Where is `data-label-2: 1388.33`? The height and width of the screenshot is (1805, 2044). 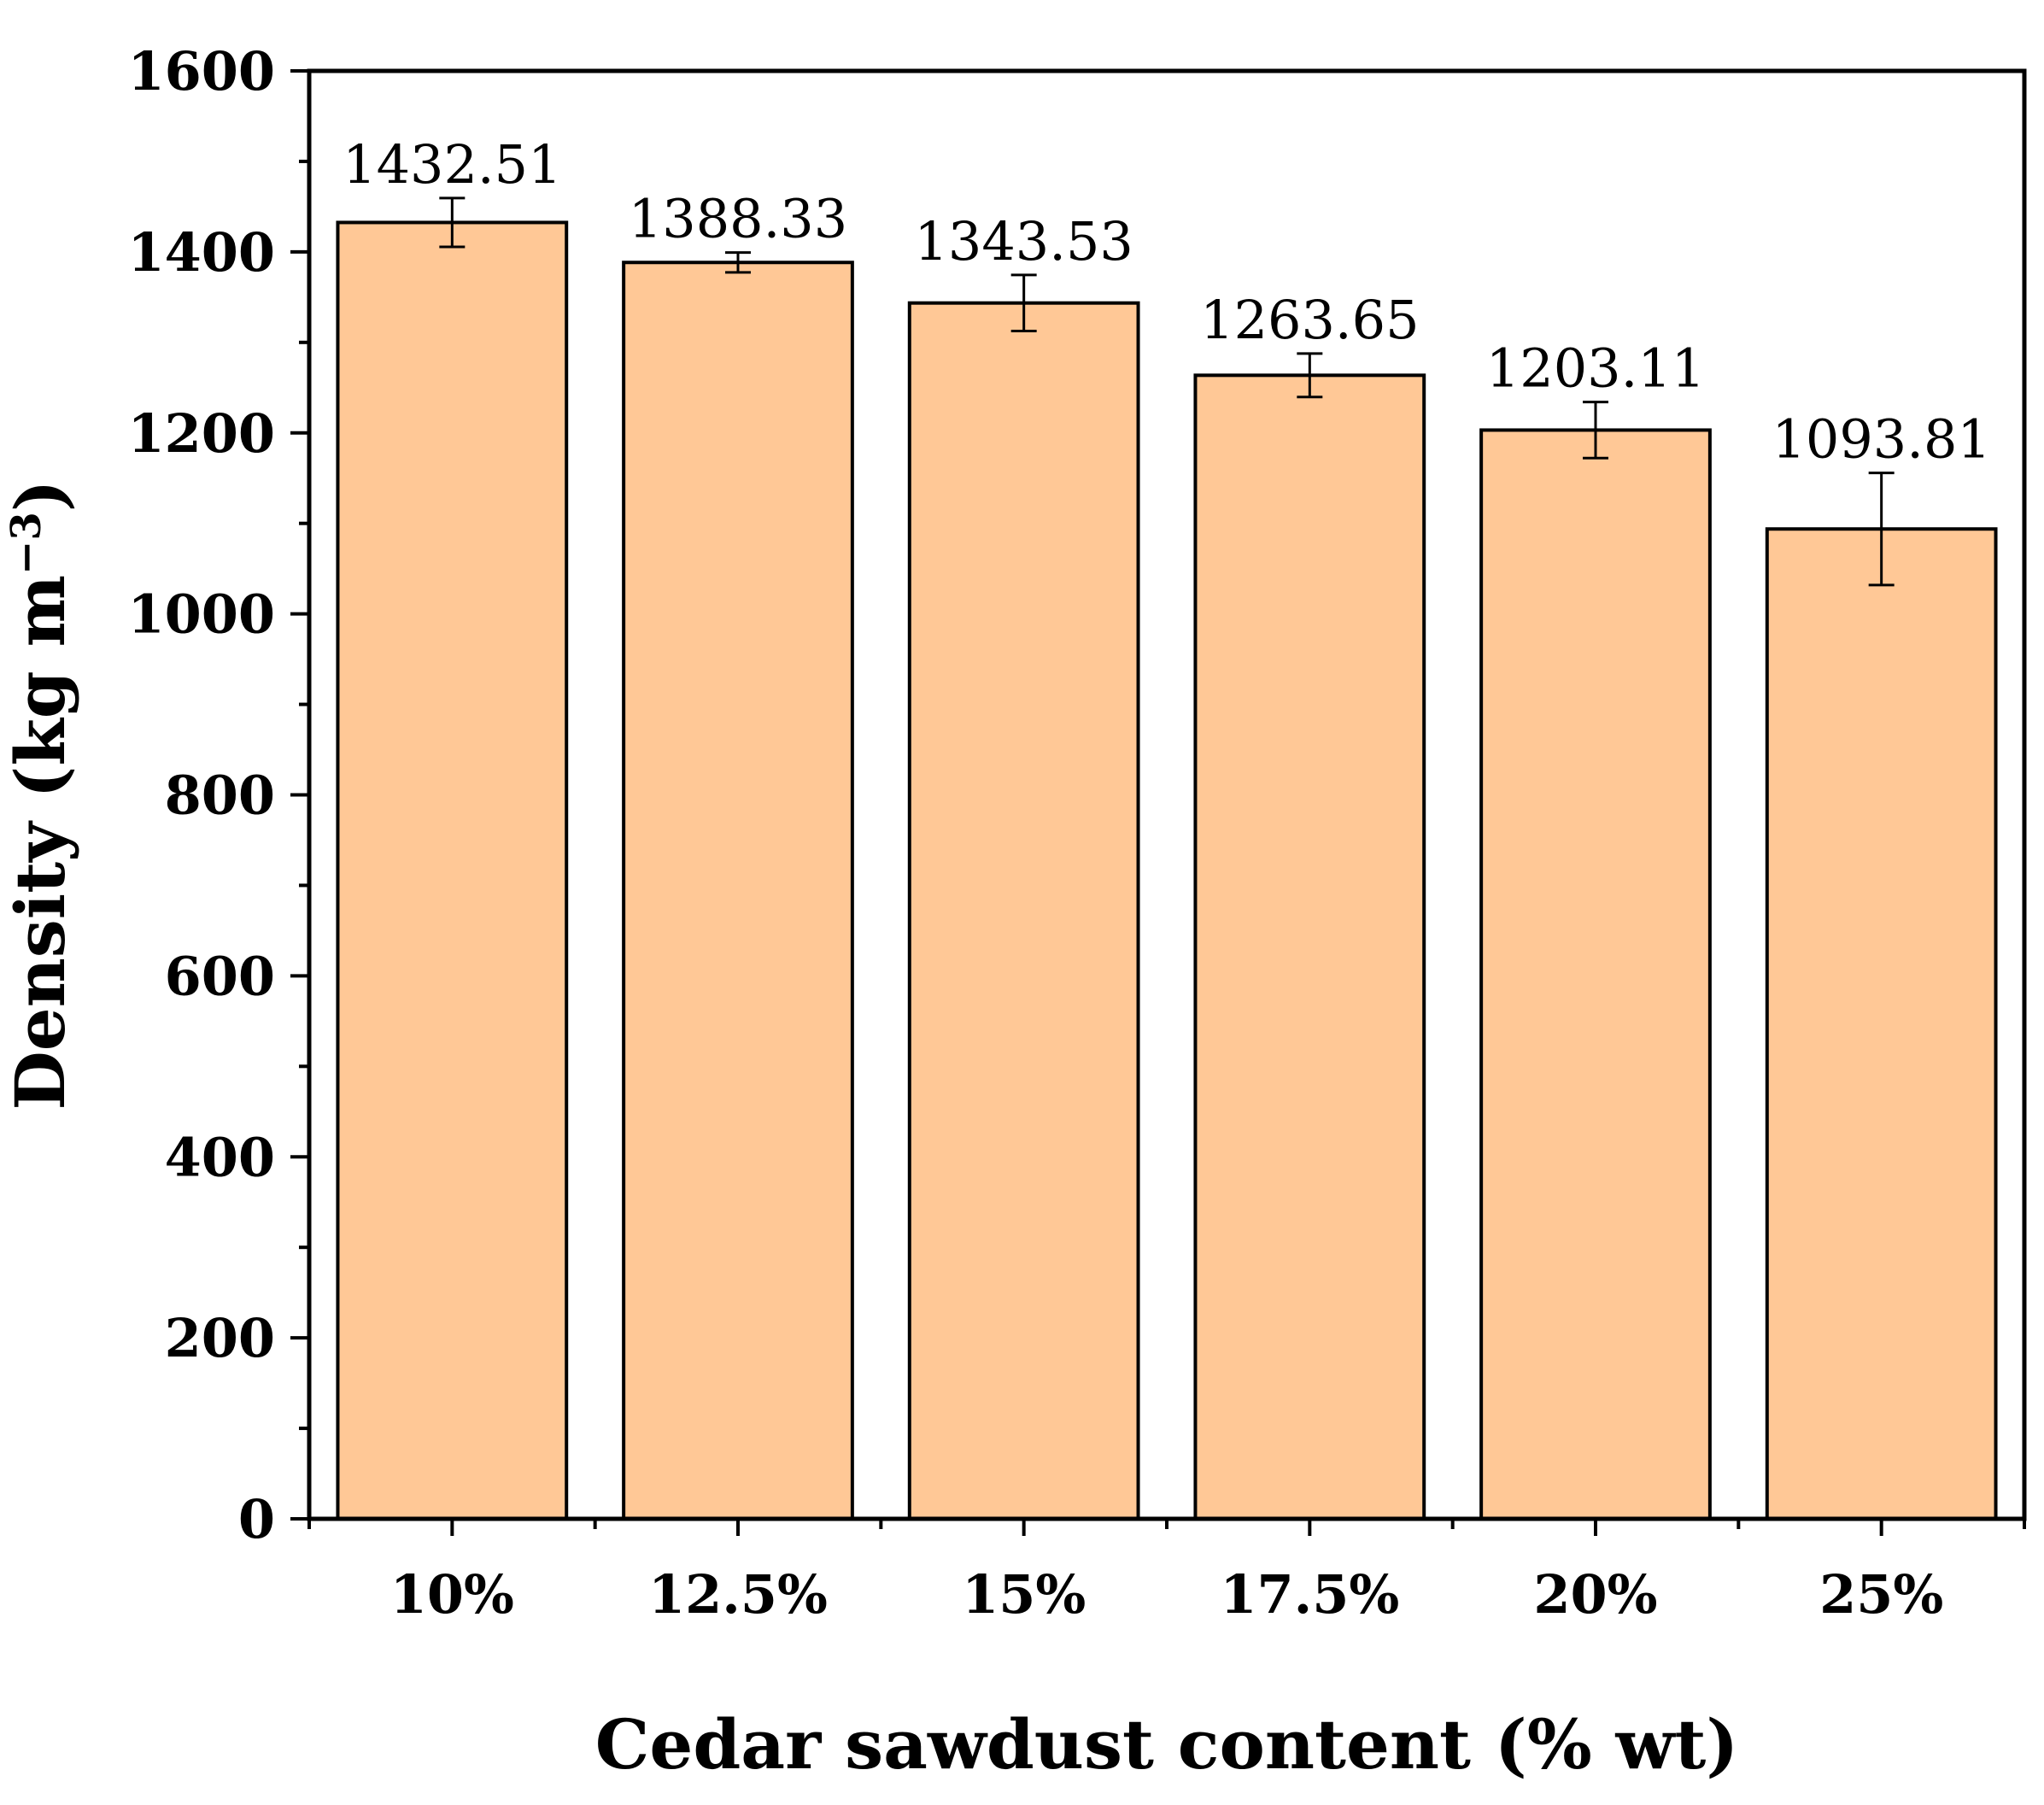
data-label-2: 1388.33 is located at coordinates (738, 219).